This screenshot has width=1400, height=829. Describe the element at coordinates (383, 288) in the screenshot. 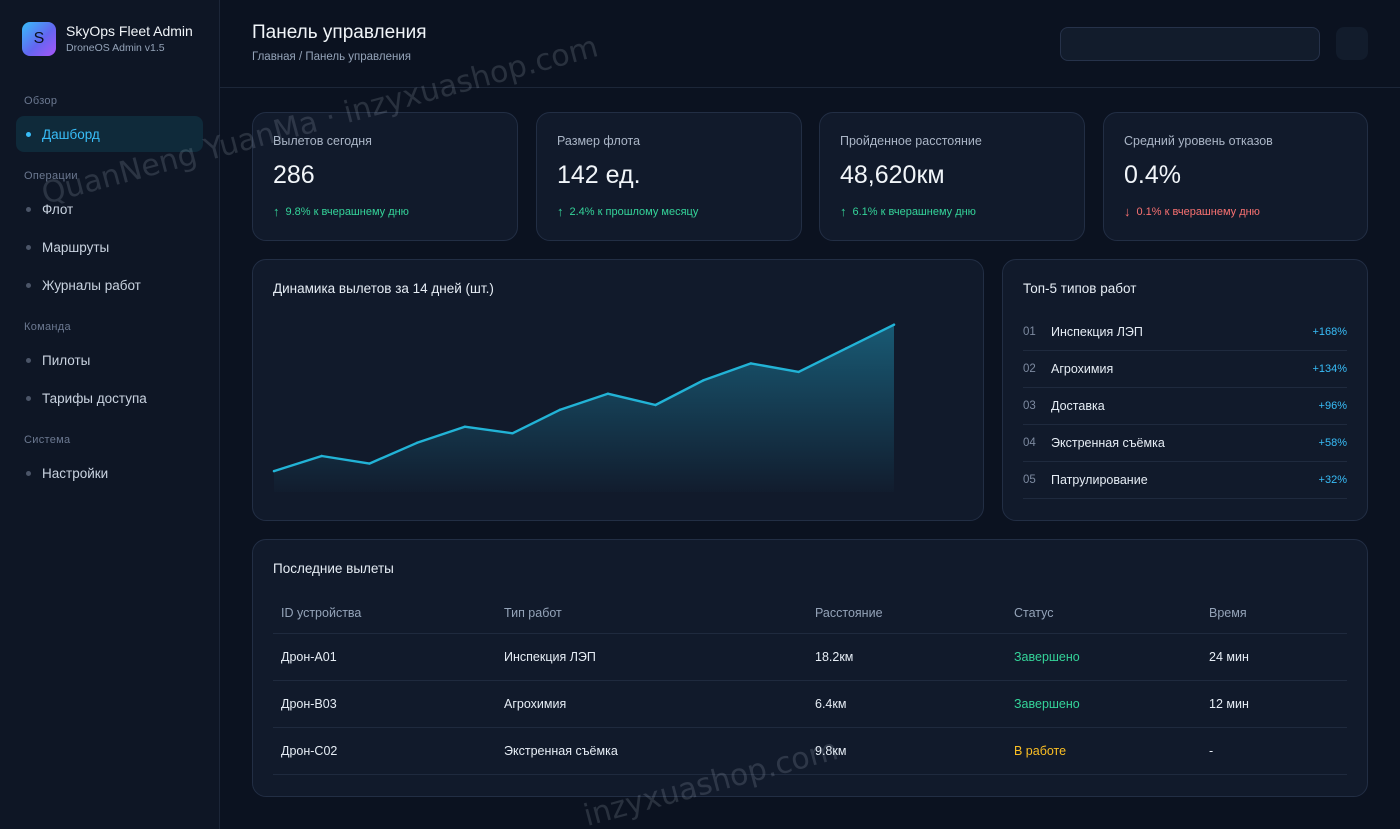

I see `chart-title: Динамика вылетов за 14 дней (шт.)` at that location.